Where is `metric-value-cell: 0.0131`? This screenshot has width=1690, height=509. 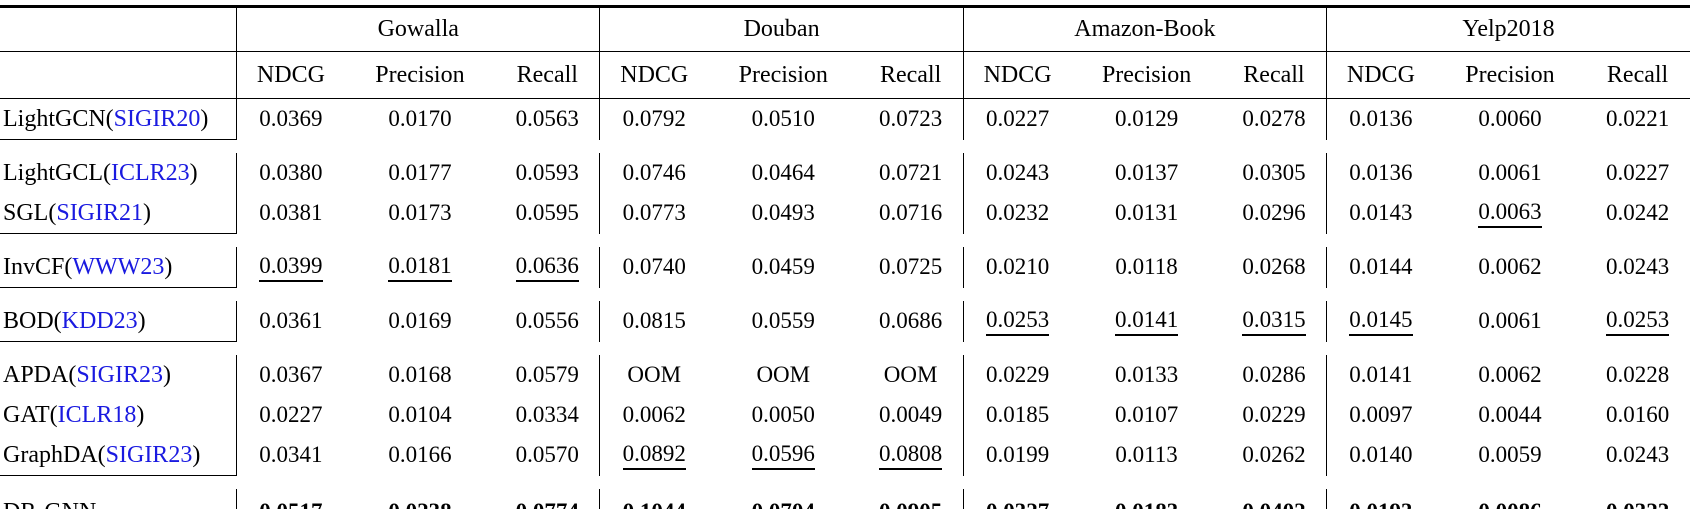
metric-value-cell: 0.0131 is located at coordinates (1146, 213).